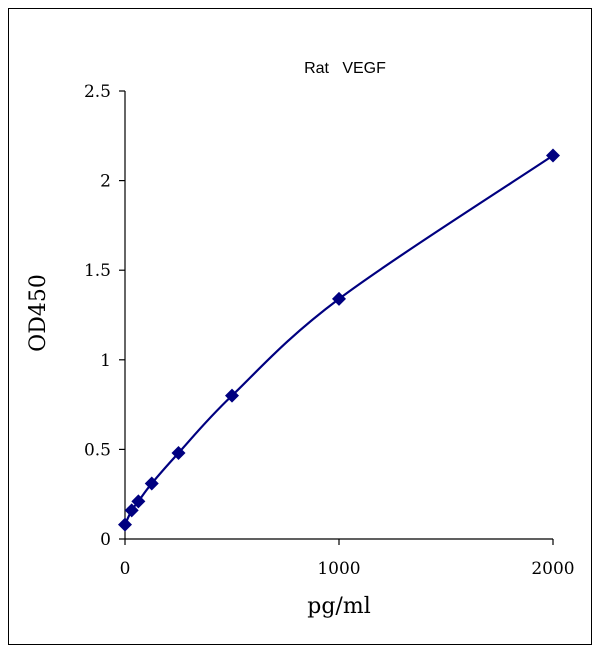 The height and width of the screenshot is (653, 600). What do you see at coordinates (338, 569) in the screenshot?
I see `x-tick-label: 1000` at bounding box center [338, 569].